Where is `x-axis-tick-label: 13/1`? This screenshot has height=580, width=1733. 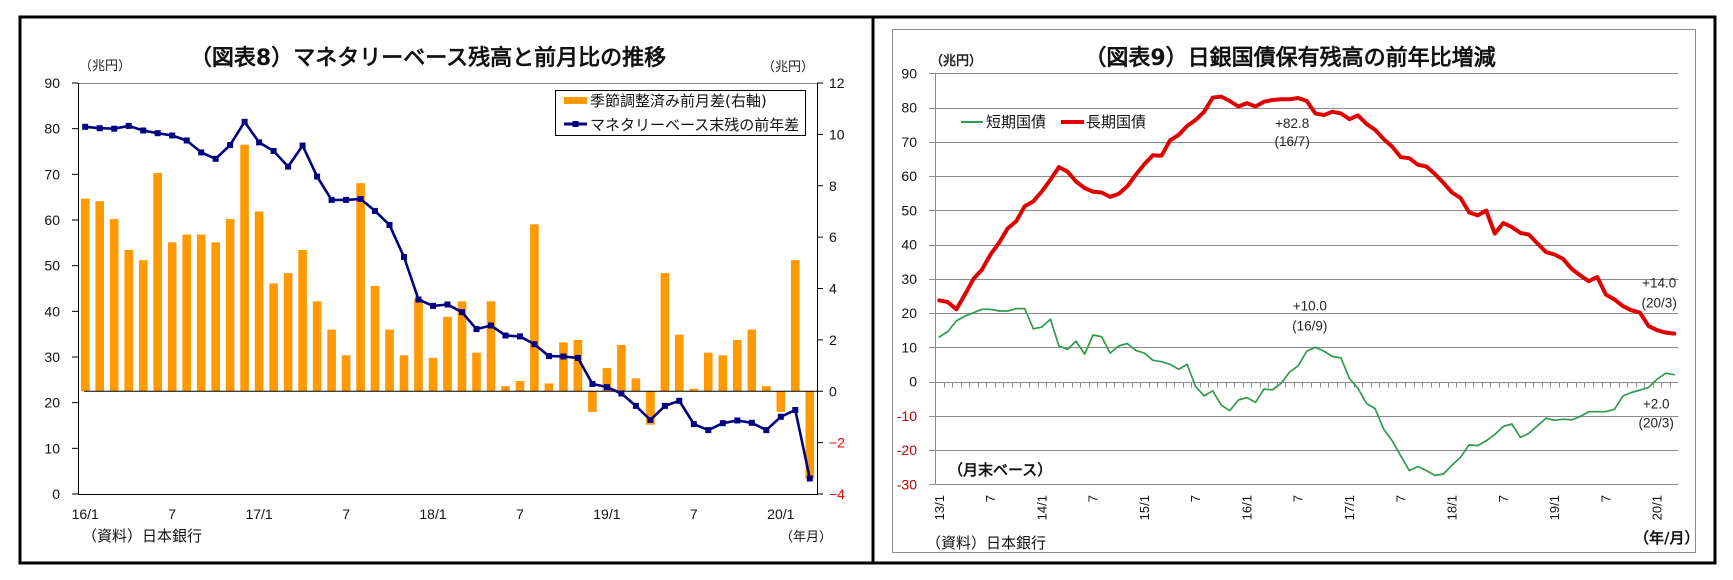 x-axis-tick-label: 13/1 is located at coordinates (939, 507).